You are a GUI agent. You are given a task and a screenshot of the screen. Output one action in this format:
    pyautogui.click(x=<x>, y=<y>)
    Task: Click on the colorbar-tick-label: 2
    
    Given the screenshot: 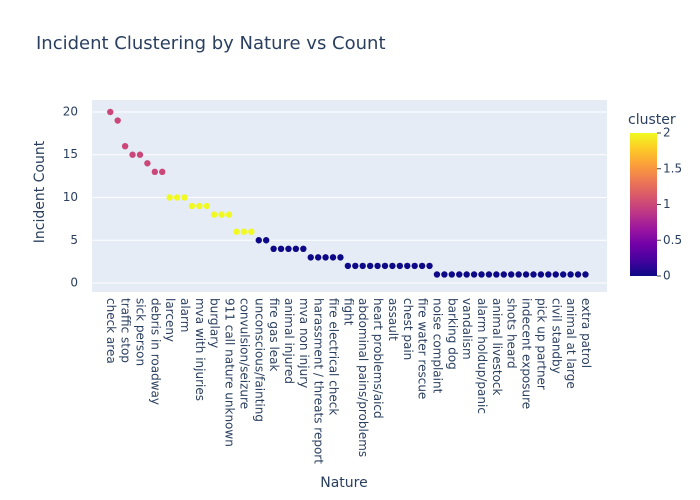 What is the action you would take?
    pyautogui.click(x=667, y=133)
    